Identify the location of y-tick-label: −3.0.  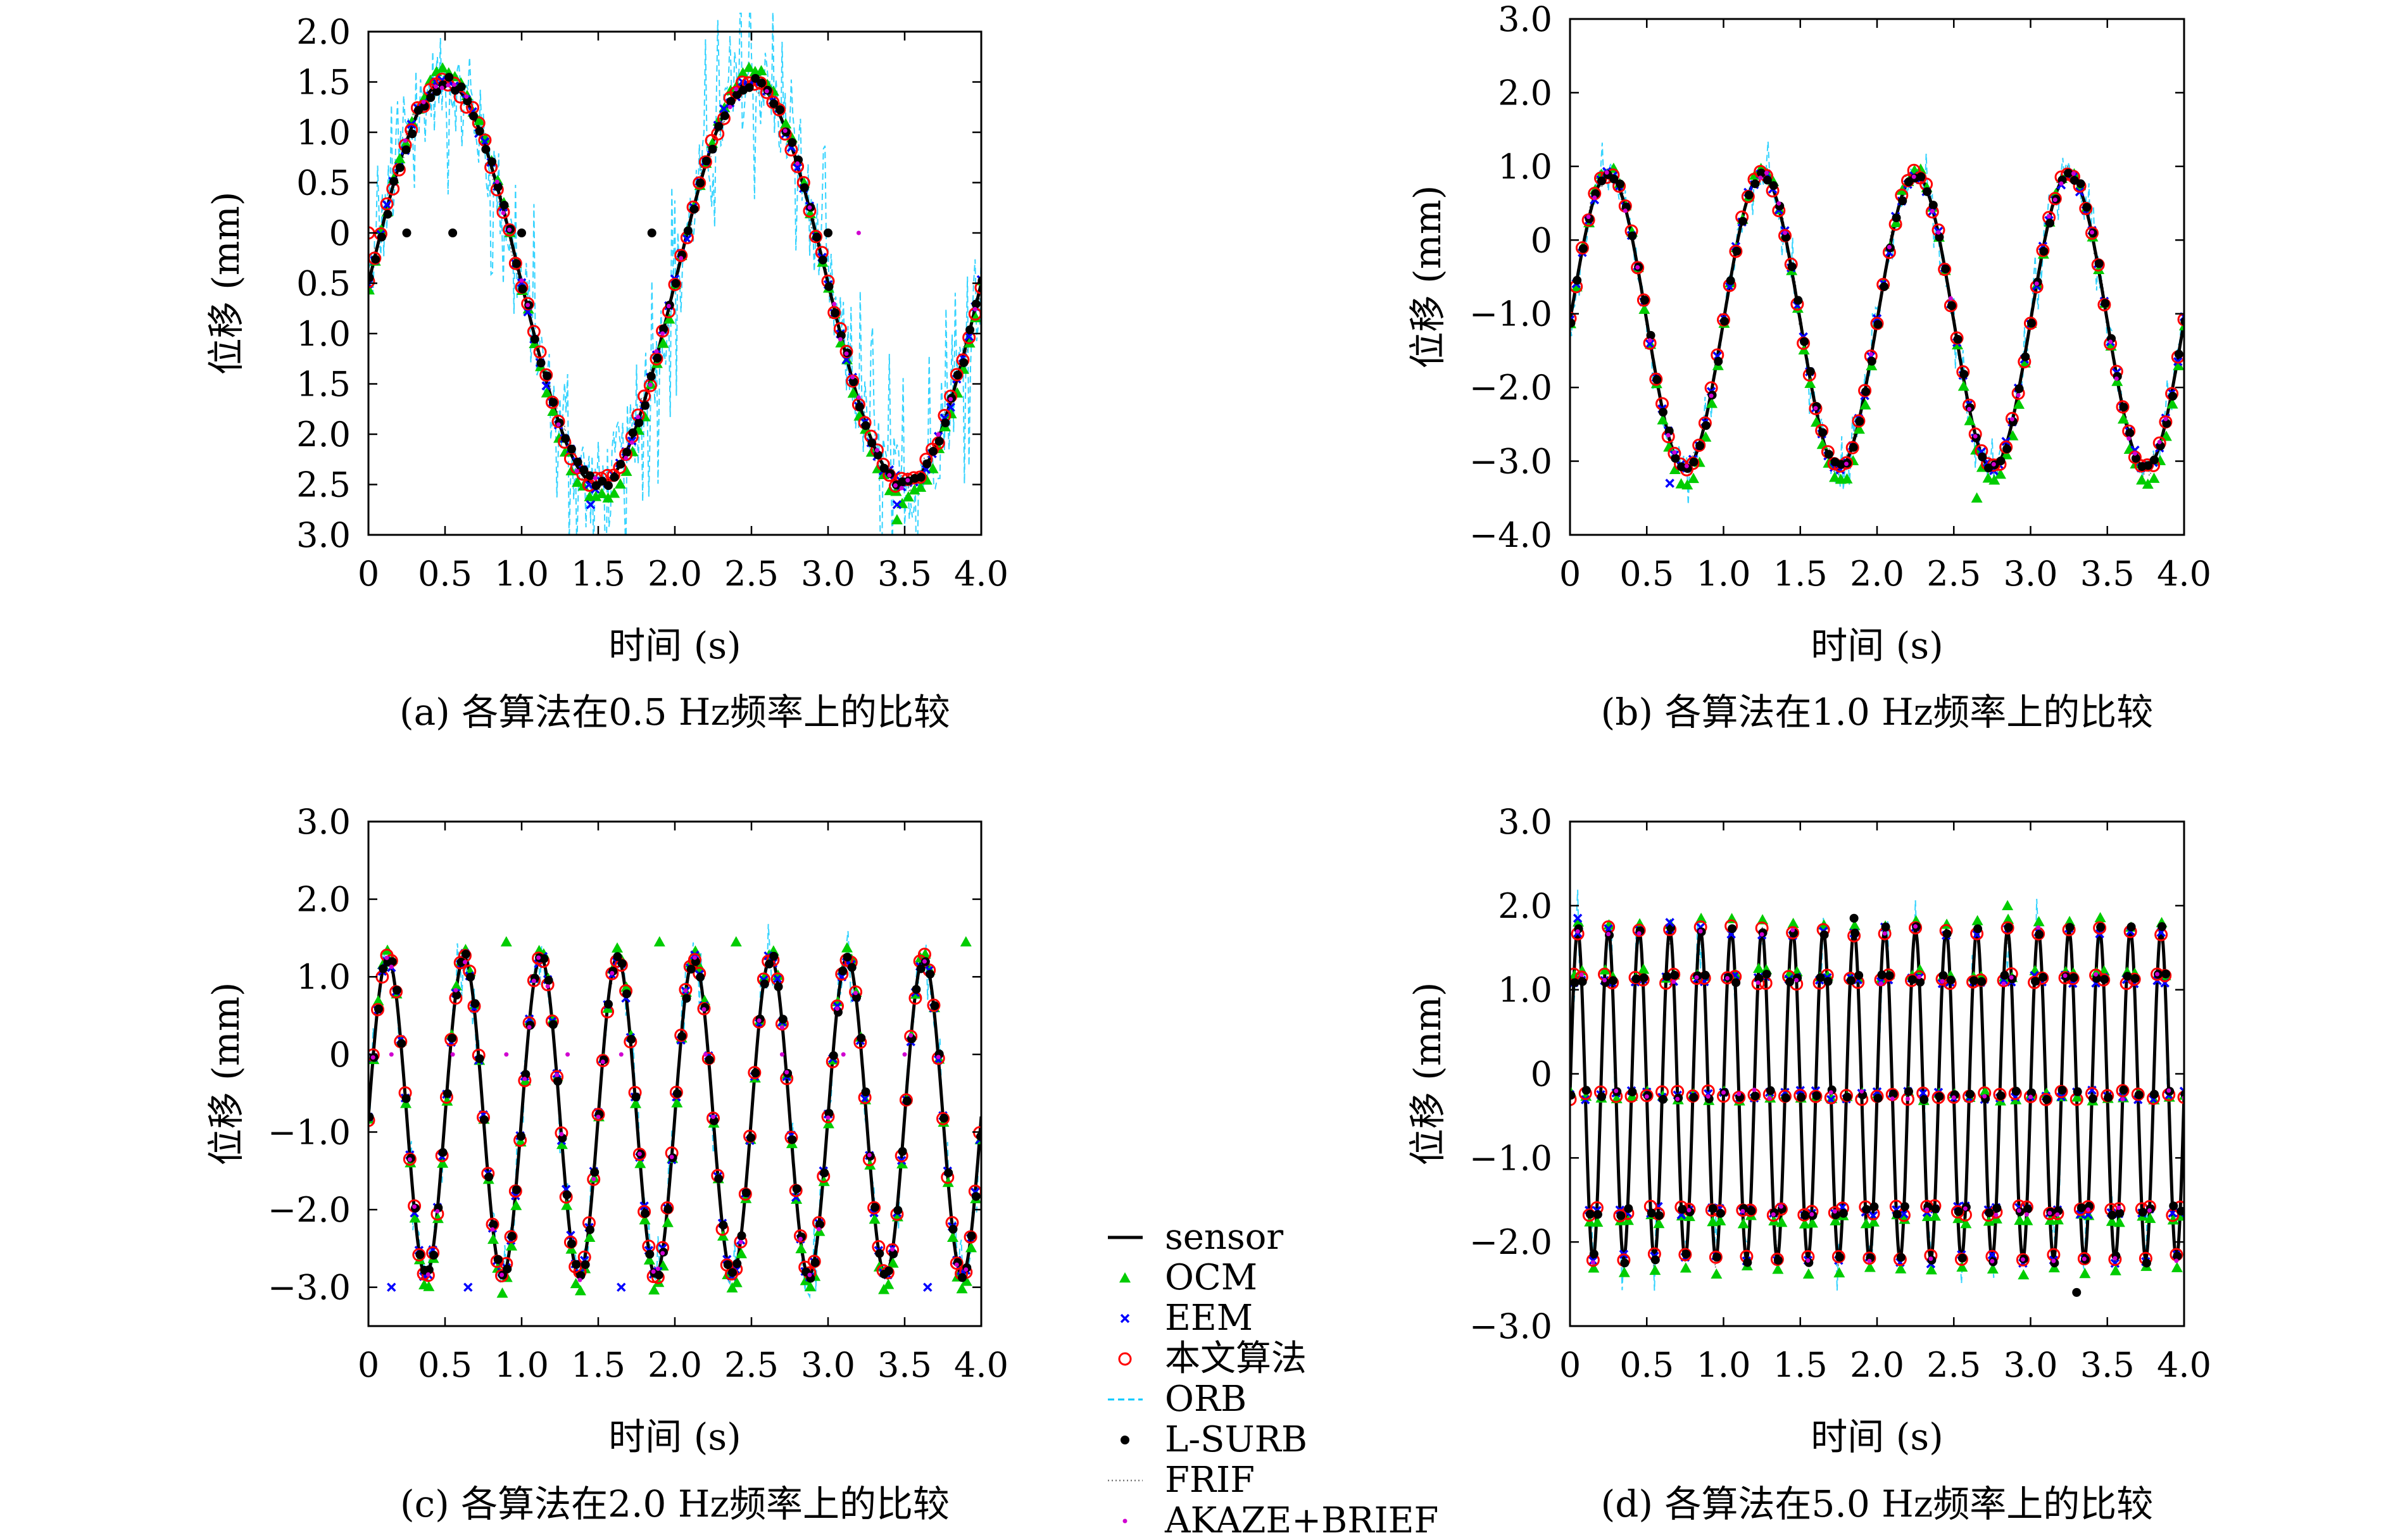
(309, 1288).